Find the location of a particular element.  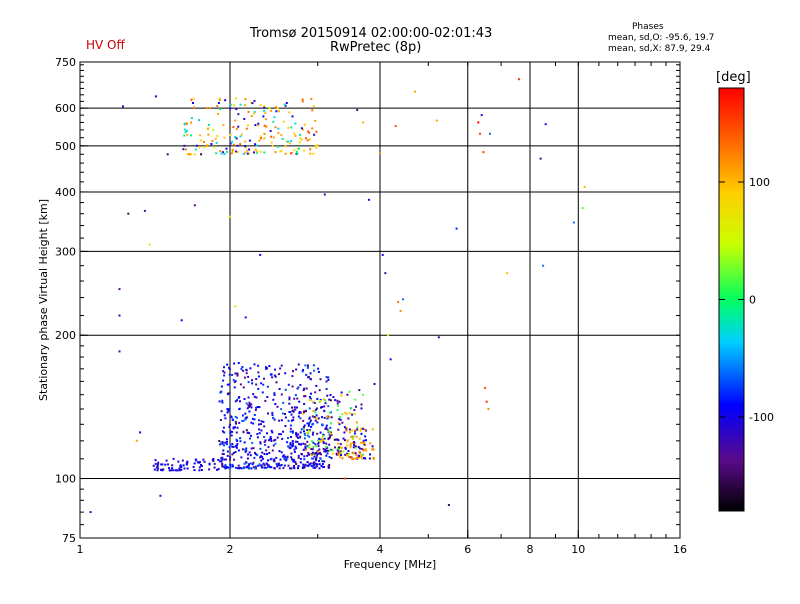

x-tick-label: 8 is located at coordinates (530, 549).